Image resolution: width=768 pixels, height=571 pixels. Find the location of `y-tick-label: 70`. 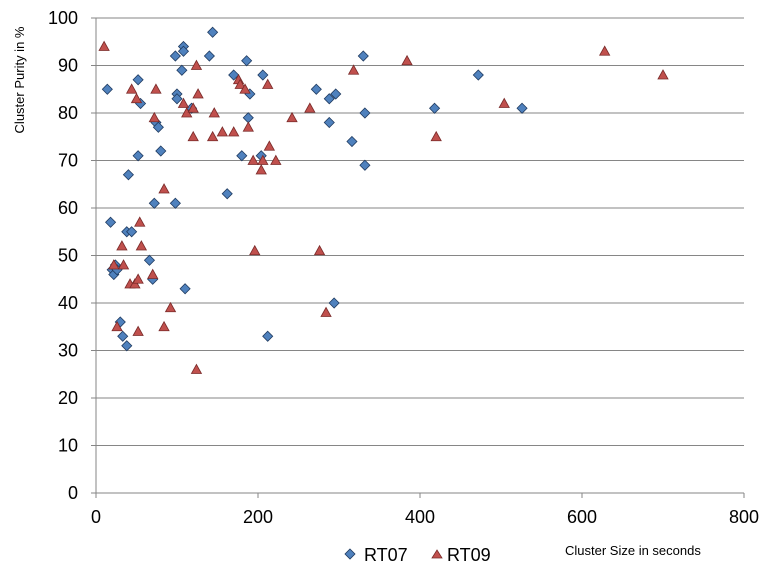

y-tick-label: 70 is located at coordinates (68, 161).